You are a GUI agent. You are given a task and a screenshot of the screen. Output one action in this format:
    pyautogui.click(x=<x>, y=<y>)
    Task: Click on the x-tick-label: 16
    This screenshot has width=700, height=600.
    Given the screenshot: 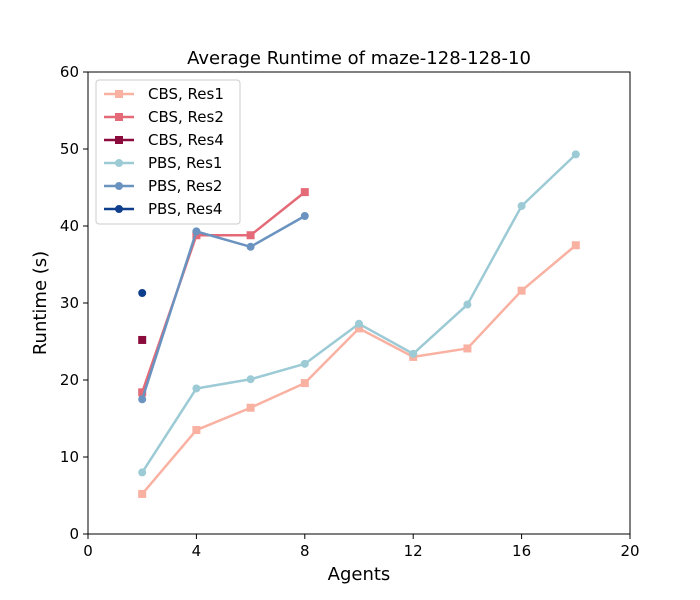 What is the action you would take?
    pyautogui.click(x=521, y=551)
    